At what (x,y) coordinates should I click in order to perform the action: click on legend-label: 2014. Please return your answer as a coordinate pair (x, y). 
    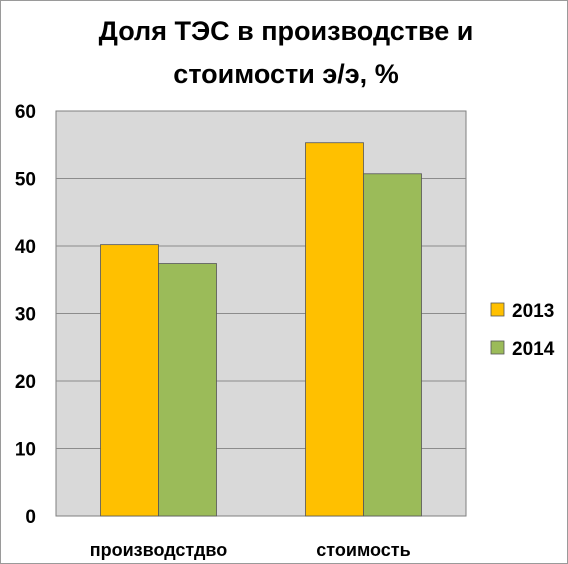
    Looking at the image, I should click on (533, 349).